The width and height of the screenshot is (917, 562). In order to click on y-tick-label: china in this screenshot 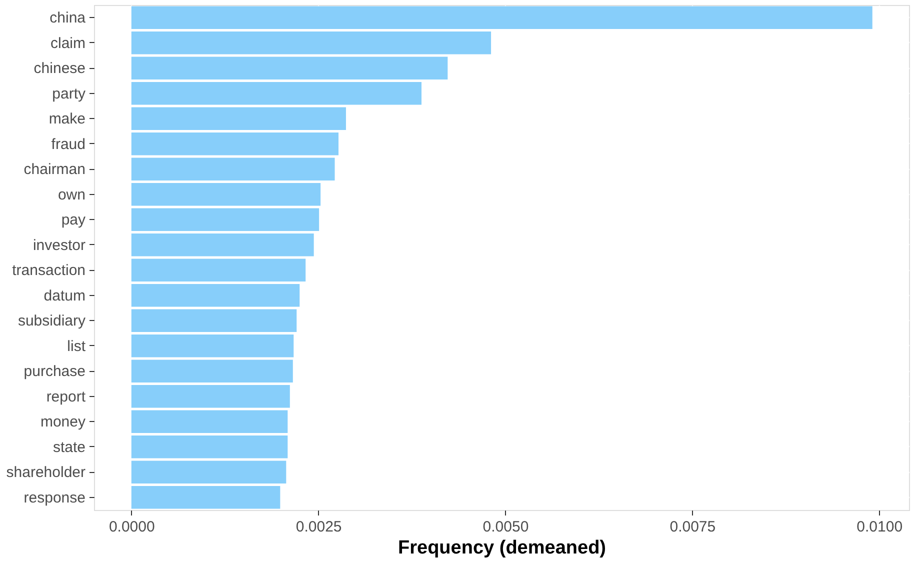, I will do `click(68, 18)`.